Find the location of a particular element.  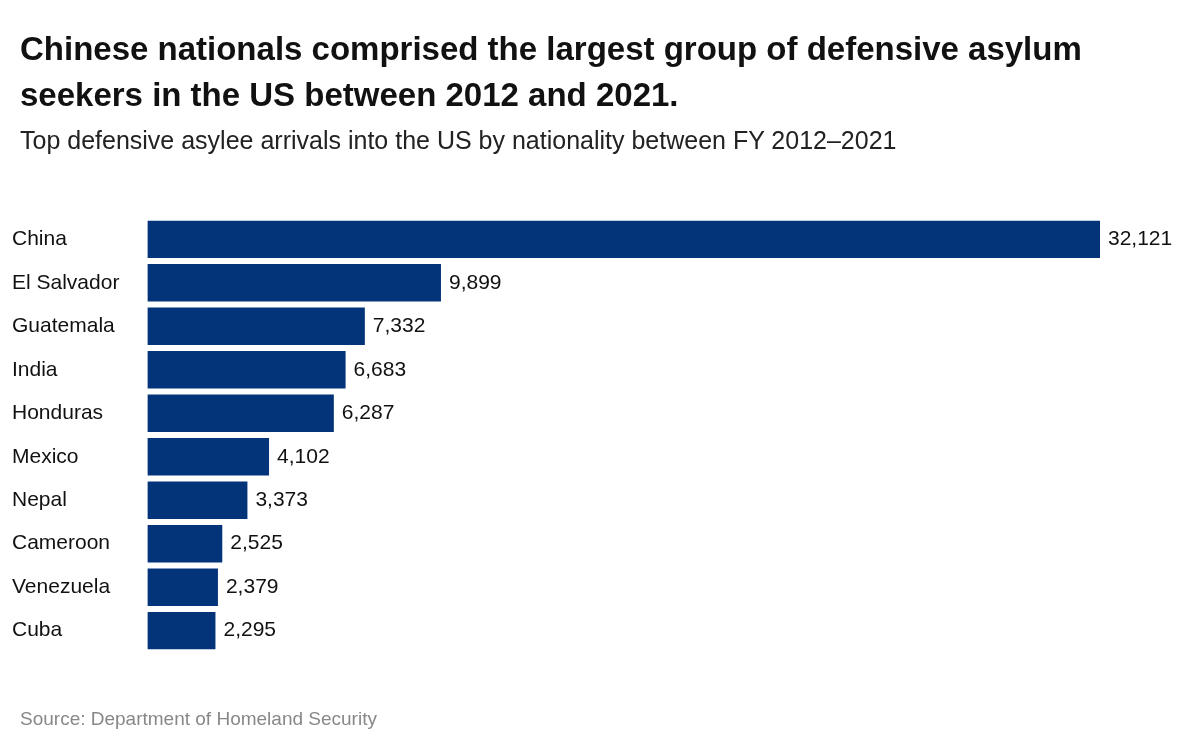

source-note: Source: Department of Homeland Security is located at coordinates (198, 719).